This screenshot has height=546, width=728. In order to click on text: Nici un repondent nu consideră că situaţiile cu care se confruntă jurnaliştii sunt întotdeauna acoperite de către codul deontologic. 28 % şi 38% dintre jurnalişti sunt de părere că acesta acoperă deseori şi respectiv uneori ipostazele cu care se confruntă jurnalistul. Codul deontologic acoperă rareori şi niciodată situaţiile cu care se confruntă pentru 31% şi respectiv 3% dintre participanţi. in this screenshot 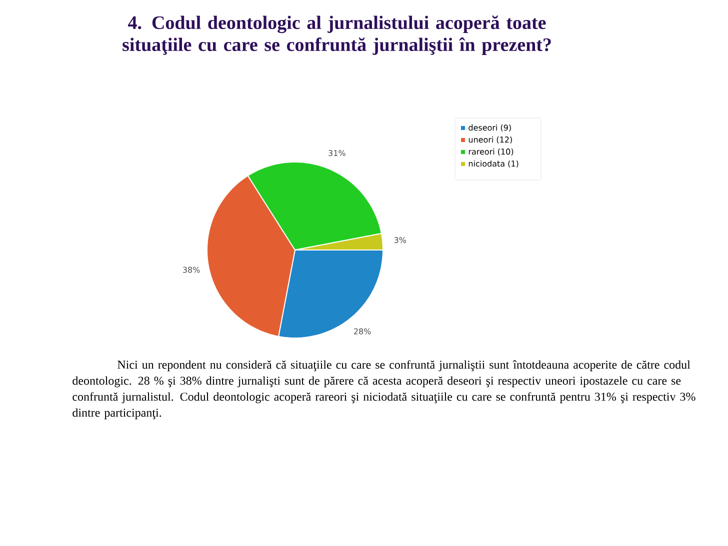, I will do `click(384, 390)`.